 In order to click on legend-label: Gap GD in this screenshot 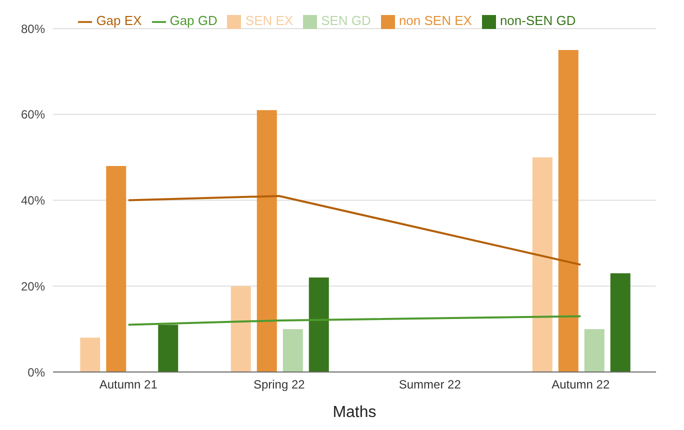, I will do `click(194, 20)`.